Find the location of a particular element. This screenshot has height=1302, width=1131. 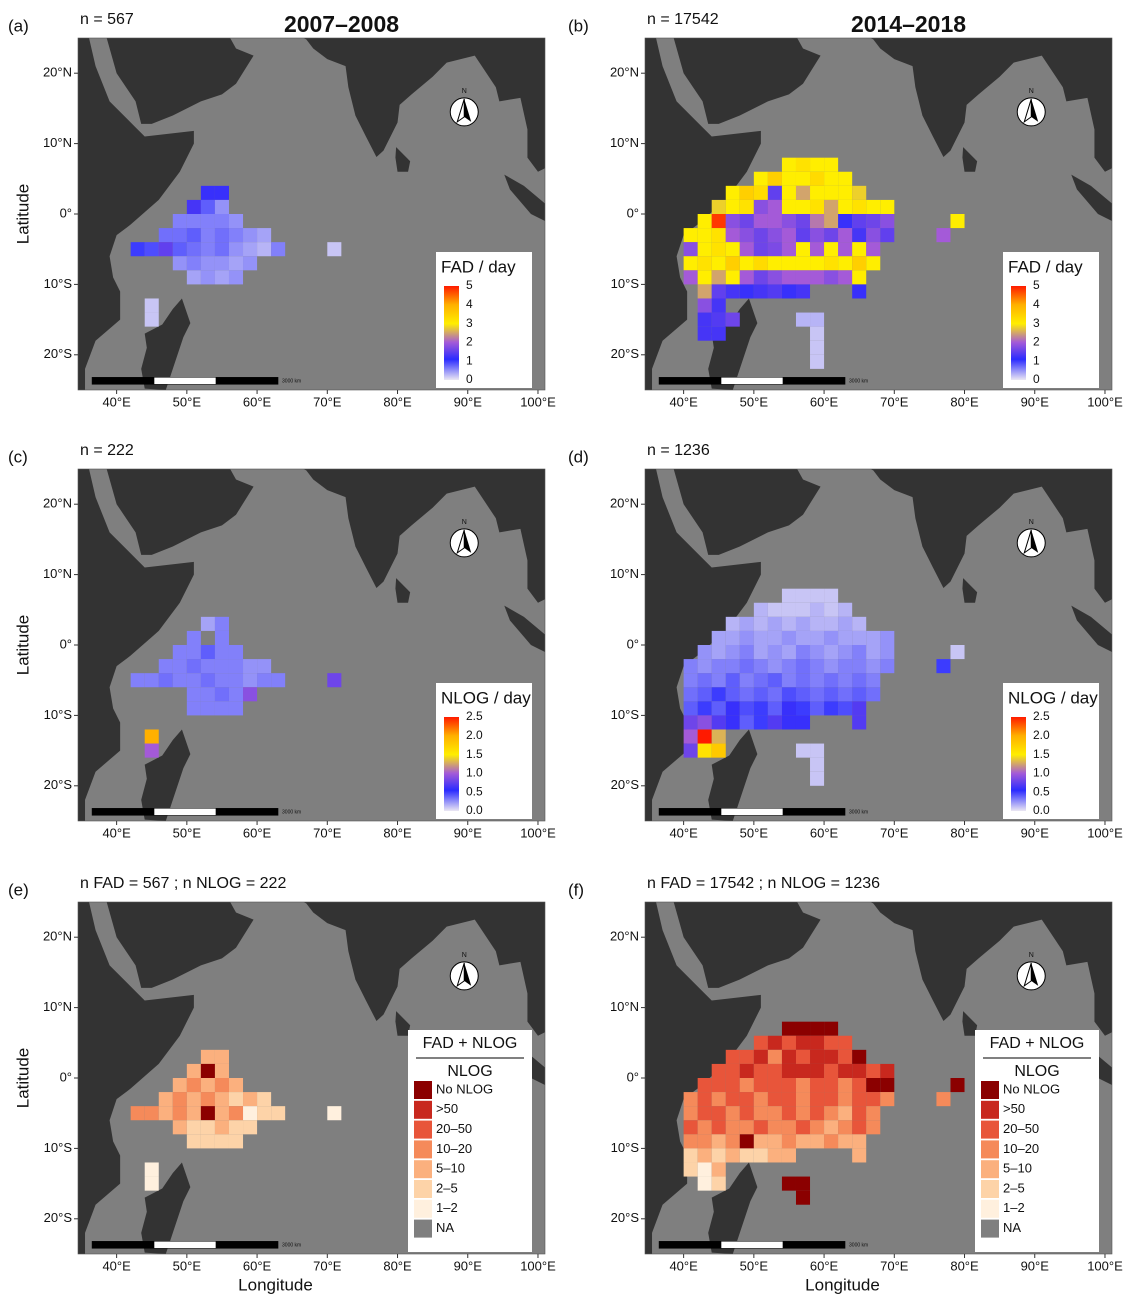

x-tick-label: 40°E is located at coordinates (116, 1265).